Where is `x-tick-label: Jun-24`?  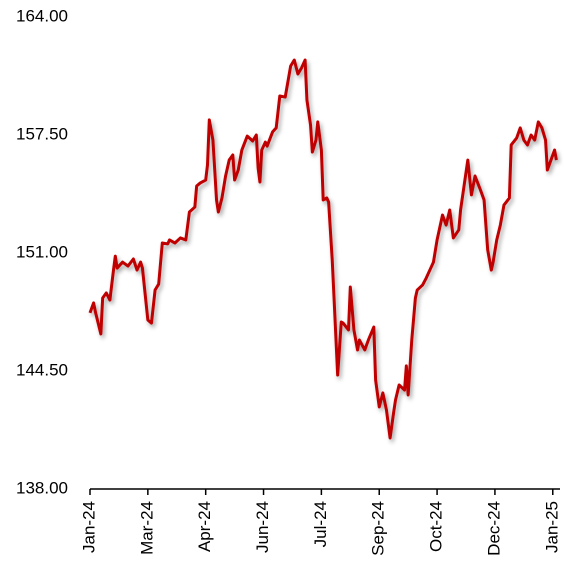
x-tick-label: Jun-24 is located at coordinates (262, 527).